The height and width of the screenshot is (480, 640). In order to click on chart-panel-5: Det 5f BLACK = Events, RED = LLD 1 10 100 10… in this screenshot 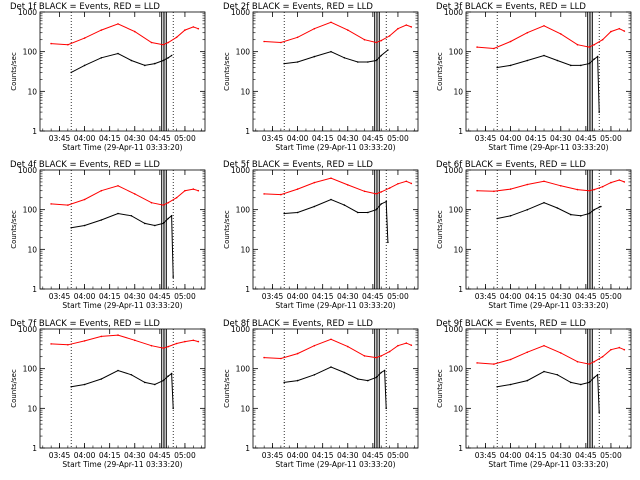, I will do `click(321, 235)`.